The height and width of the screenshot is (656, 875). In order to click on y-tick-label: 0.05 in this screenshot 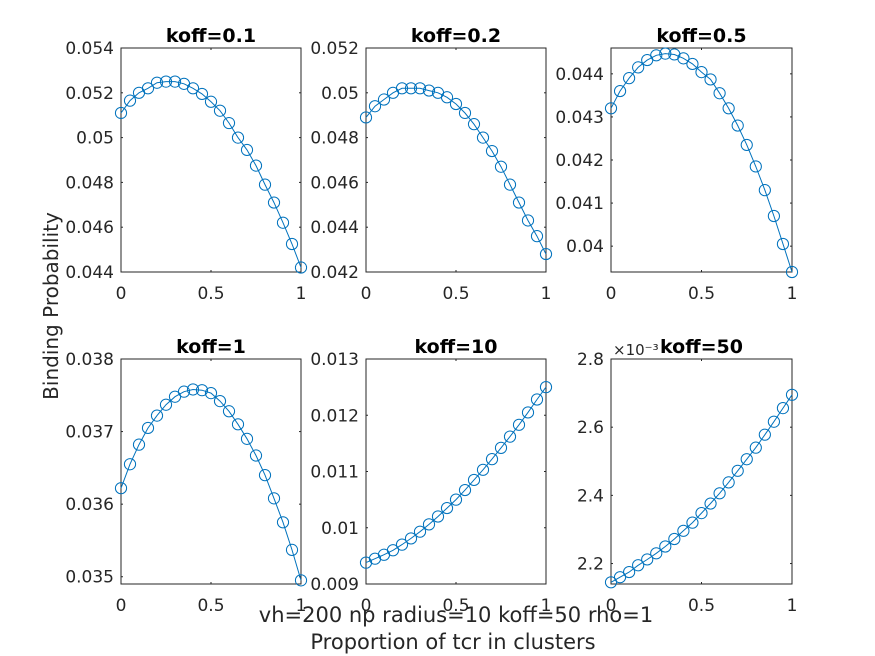, I will do `click(340, 94)`.